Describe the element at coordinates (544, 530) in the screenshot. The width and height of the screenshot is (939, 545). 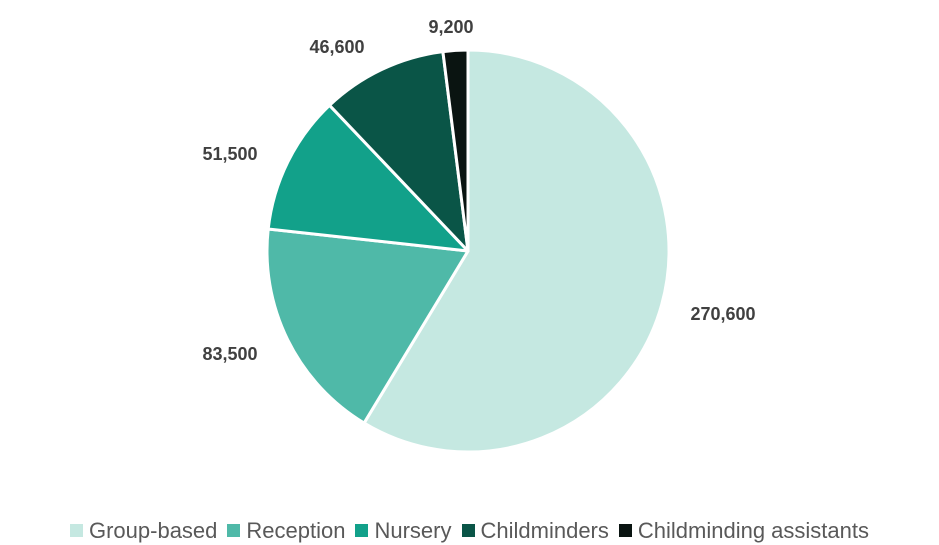
I see `legend-label-childminders: Childminders` at that location.